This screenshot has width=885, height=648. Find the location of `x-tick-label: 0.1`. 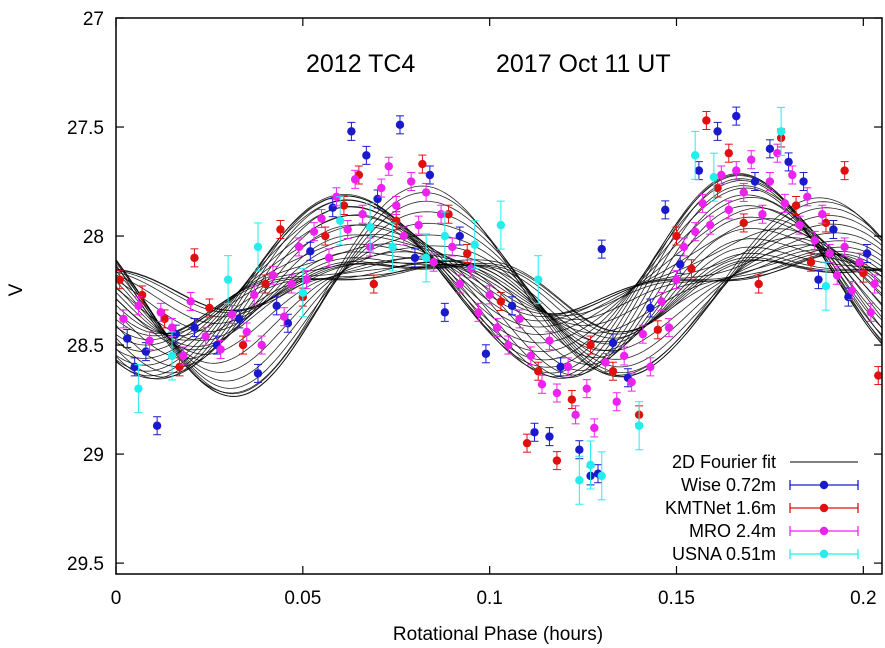

x-tick-label: 0.1 is located at coordinates (489, 598).